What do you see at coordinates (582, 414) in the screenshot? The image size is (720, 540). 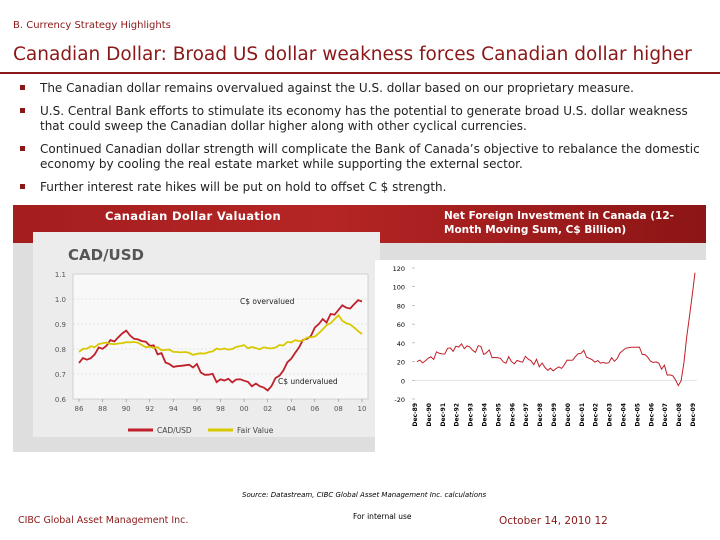 I see `x-tick-label: Dec-01` at bounding box center [582, 414].